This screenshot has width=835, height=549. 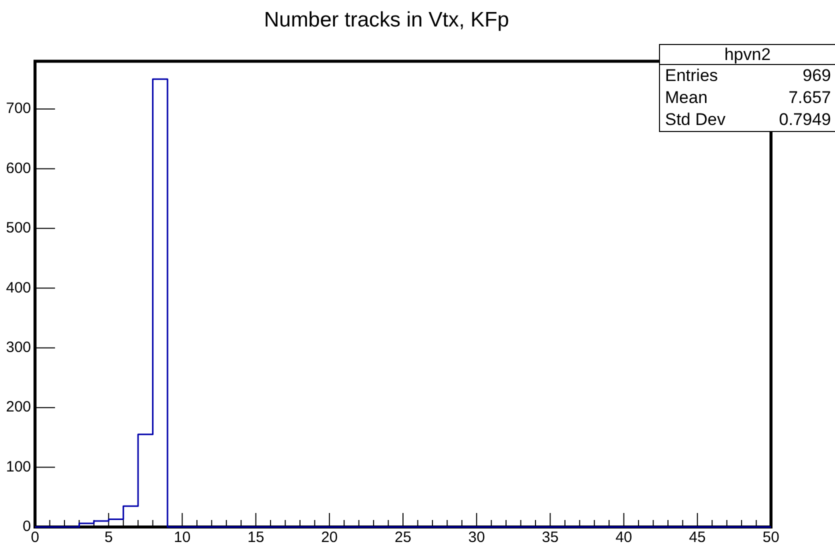 What do you see at coordinates (108, 537) in the screenshot?
I see `x-tick-label: 5` at bounding box center [108, 537].